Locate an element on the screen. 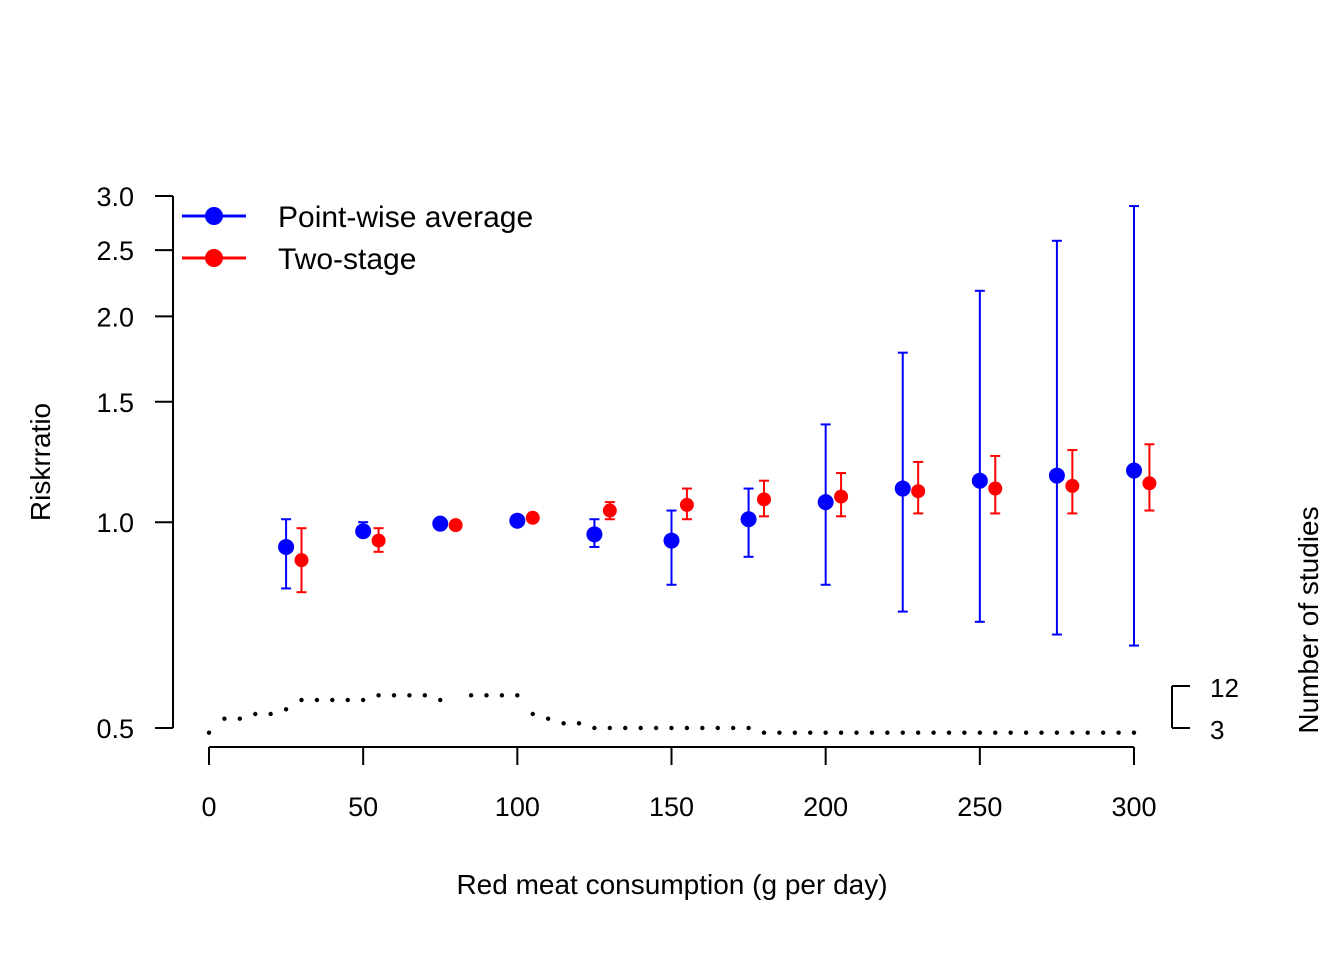  x-axis-ticks: 0 50 100 150 200 250 300 is located at coordinates (679, 784).